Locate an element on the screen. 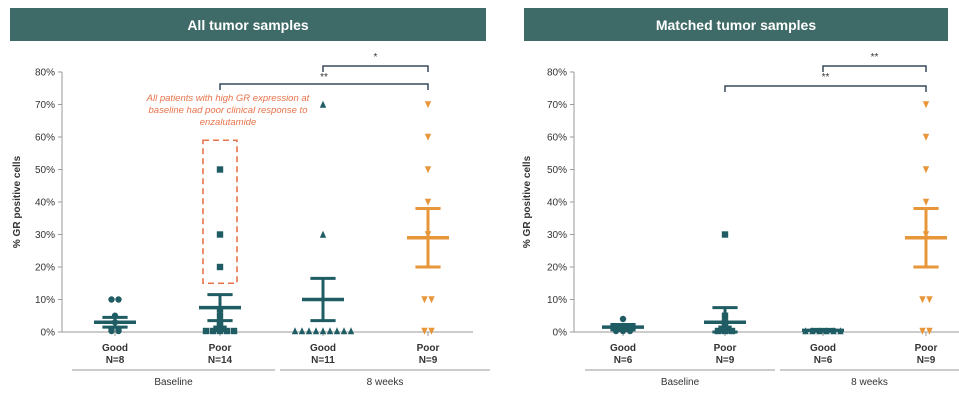 This screenshot has height=394, width=959. category-n-label: N=11 is located at coordinates (323, 360).